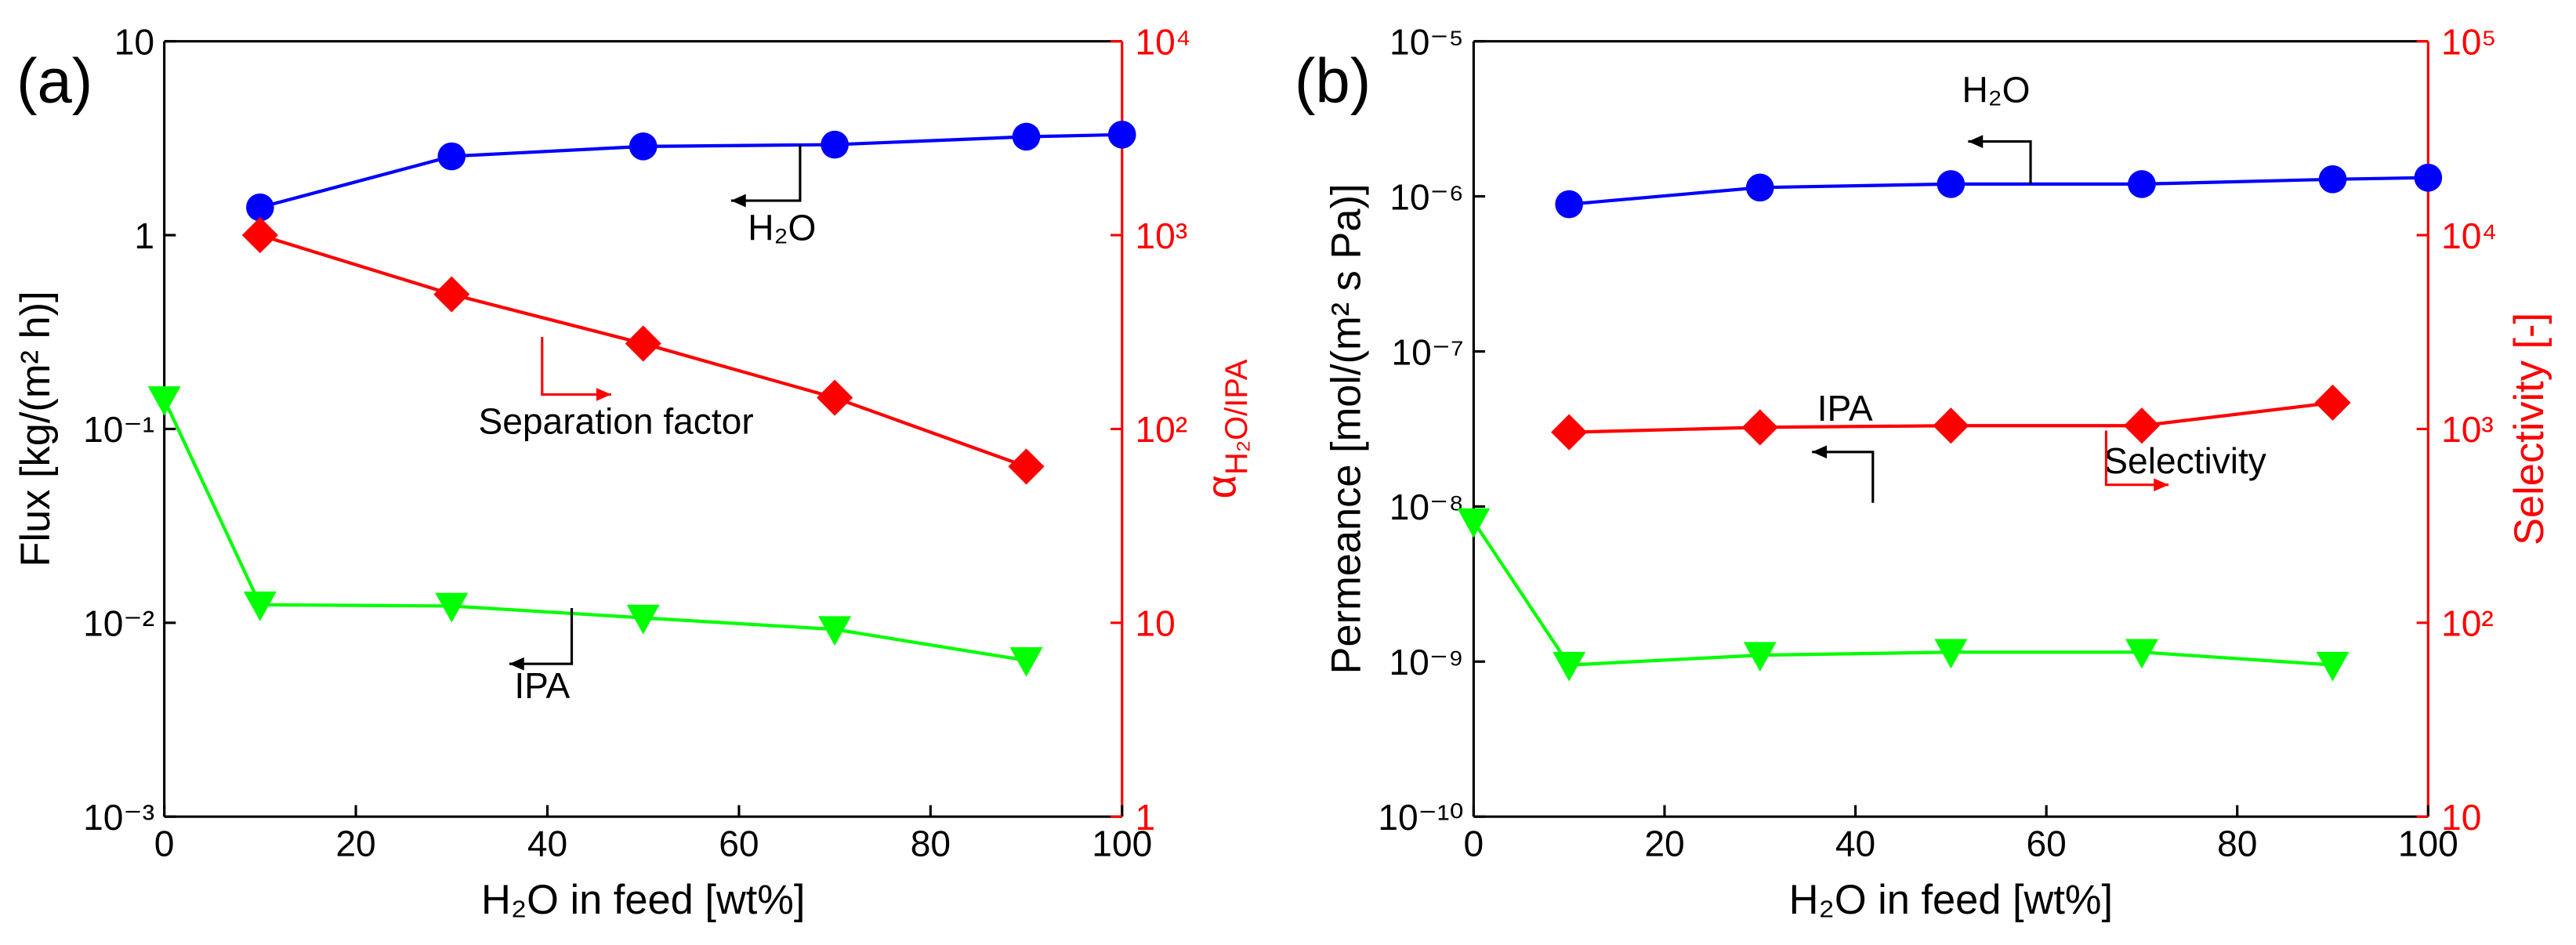 The image size is (2576, 945). Describe the element at coordinates (144, 235) in the screenshot. I see `y-tick-label: 1` at that location.